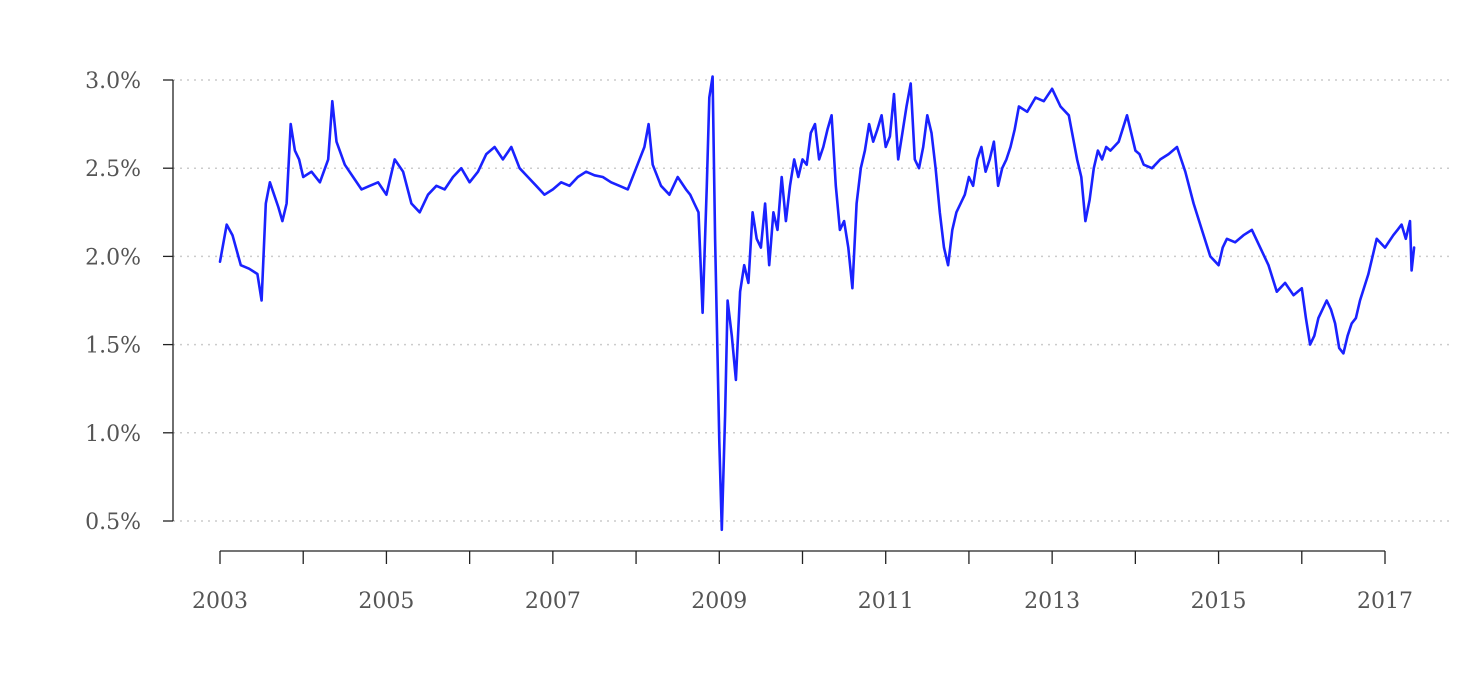  I want to click on y-tick-label: 3.0%, so click(113, 81).